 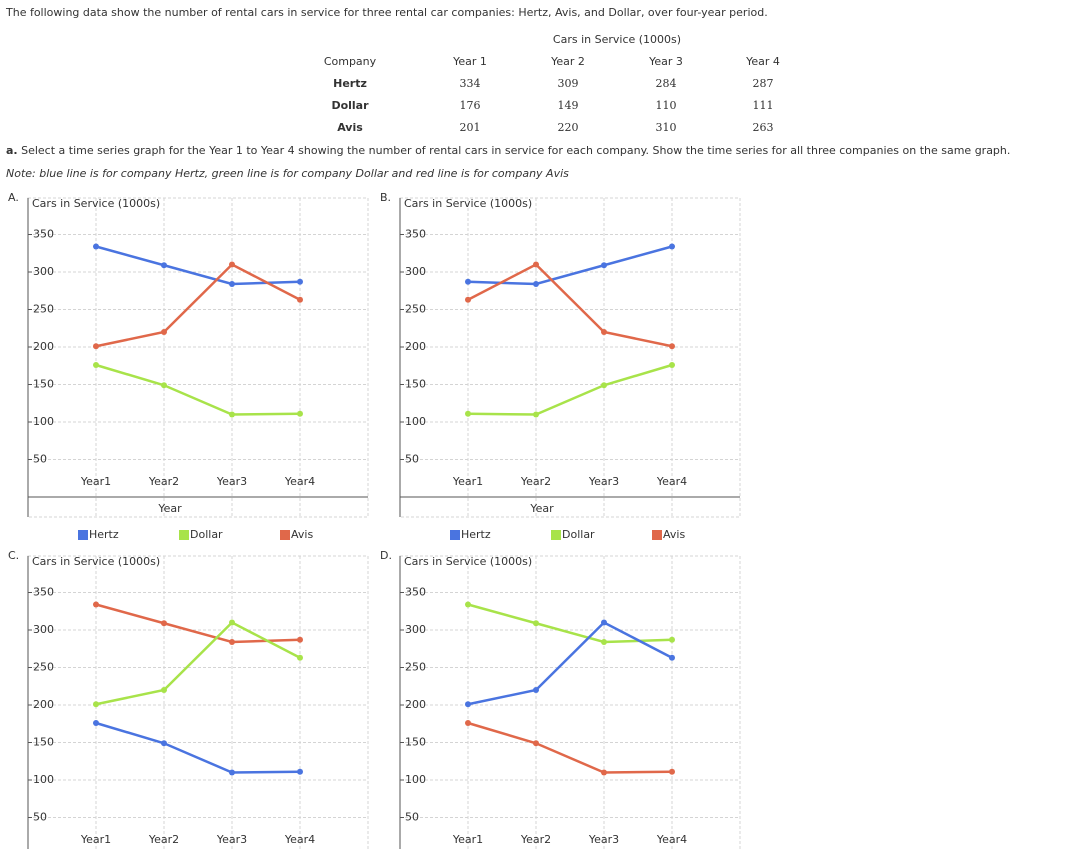 I want to click on company-name: Dollar, so click(x=350, y=105).